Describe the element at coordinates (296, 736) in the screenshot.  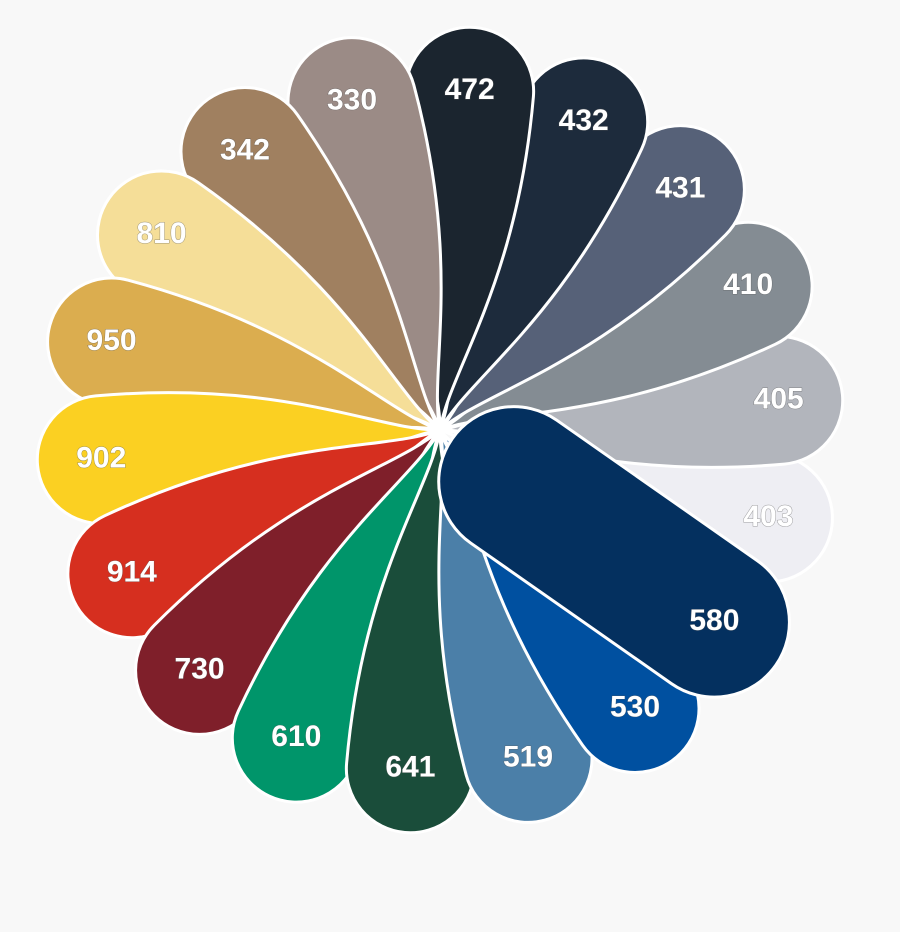
I see `swatch-label: 610` at that location.